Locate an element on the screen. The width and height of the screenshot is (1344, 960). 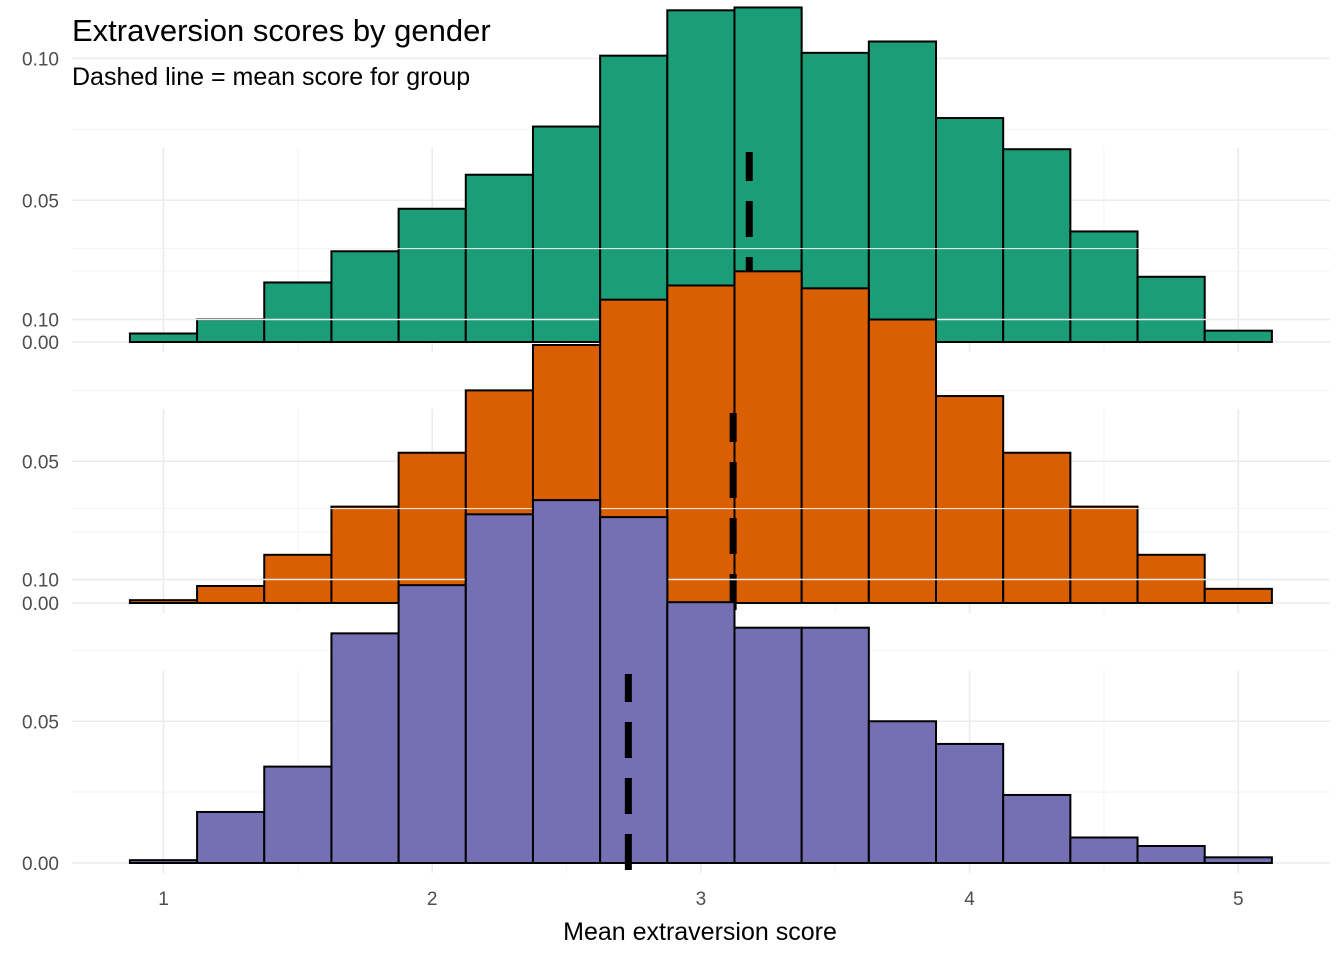
chart-subtitle: Dashed line = mean score for group is located at coordinates (271, 77).